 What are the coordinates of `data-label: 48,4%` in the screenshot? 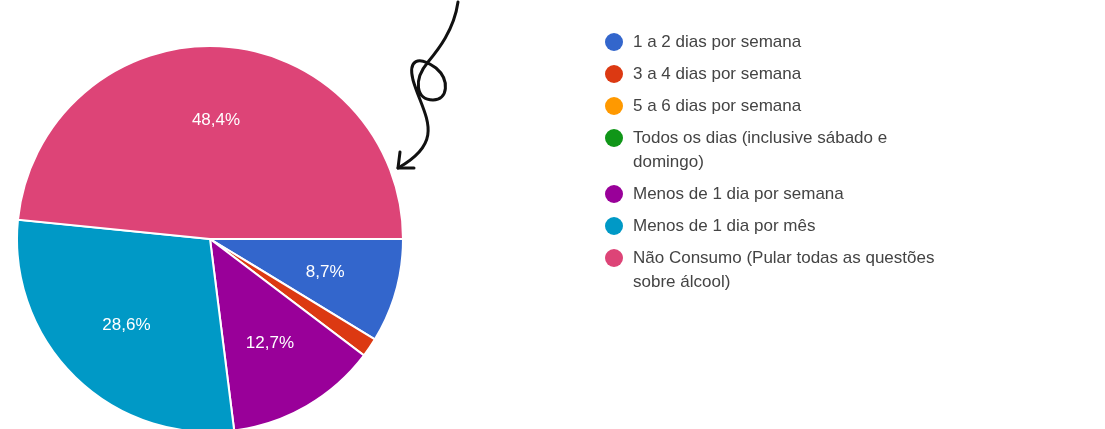 It's located at (216, 119).